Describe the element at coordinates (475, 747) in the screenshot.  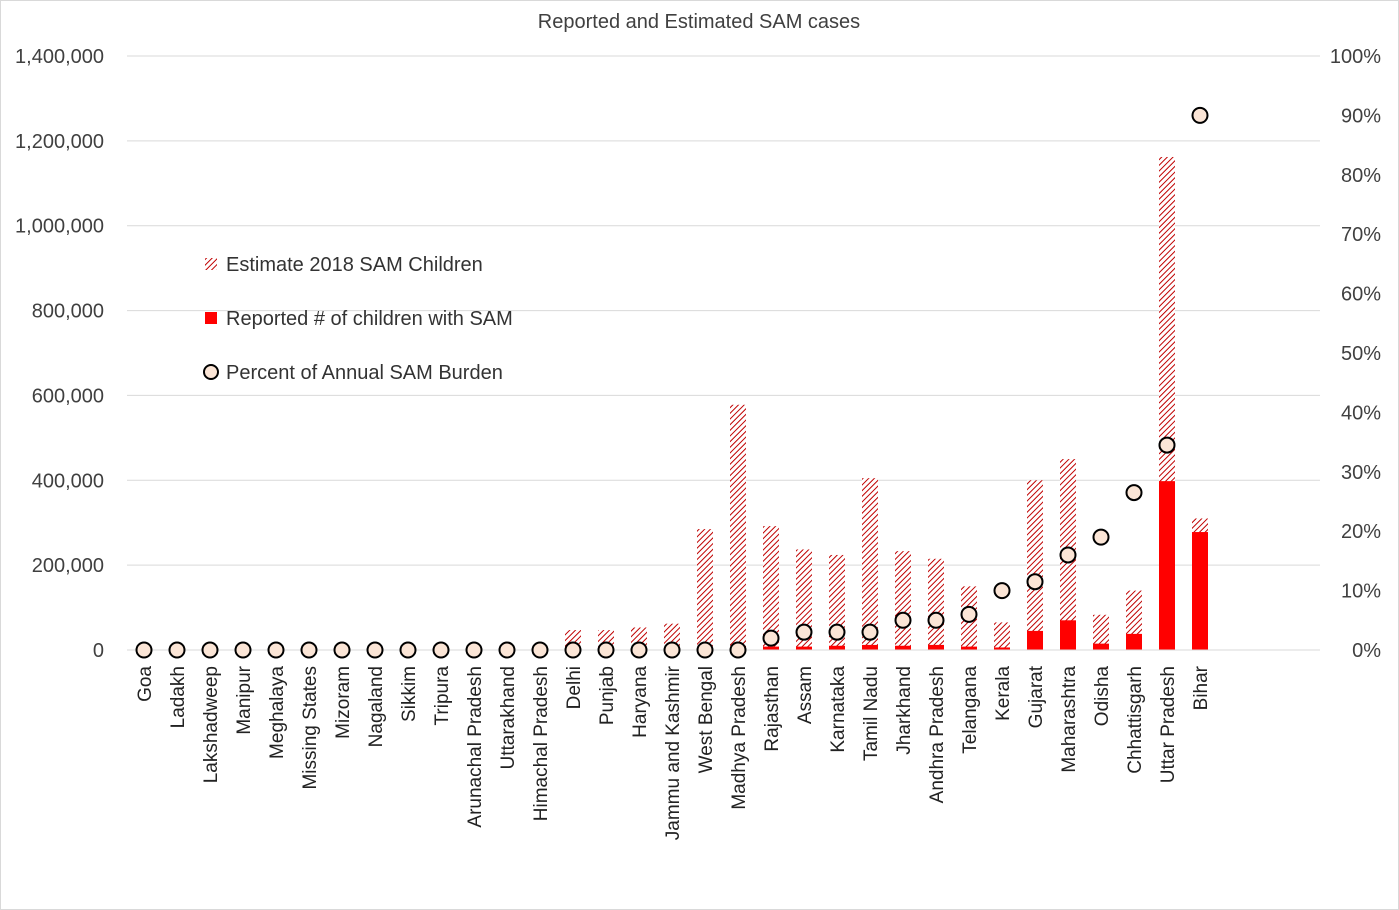
I see `category-label: Arunachal Pradesh` at that location.